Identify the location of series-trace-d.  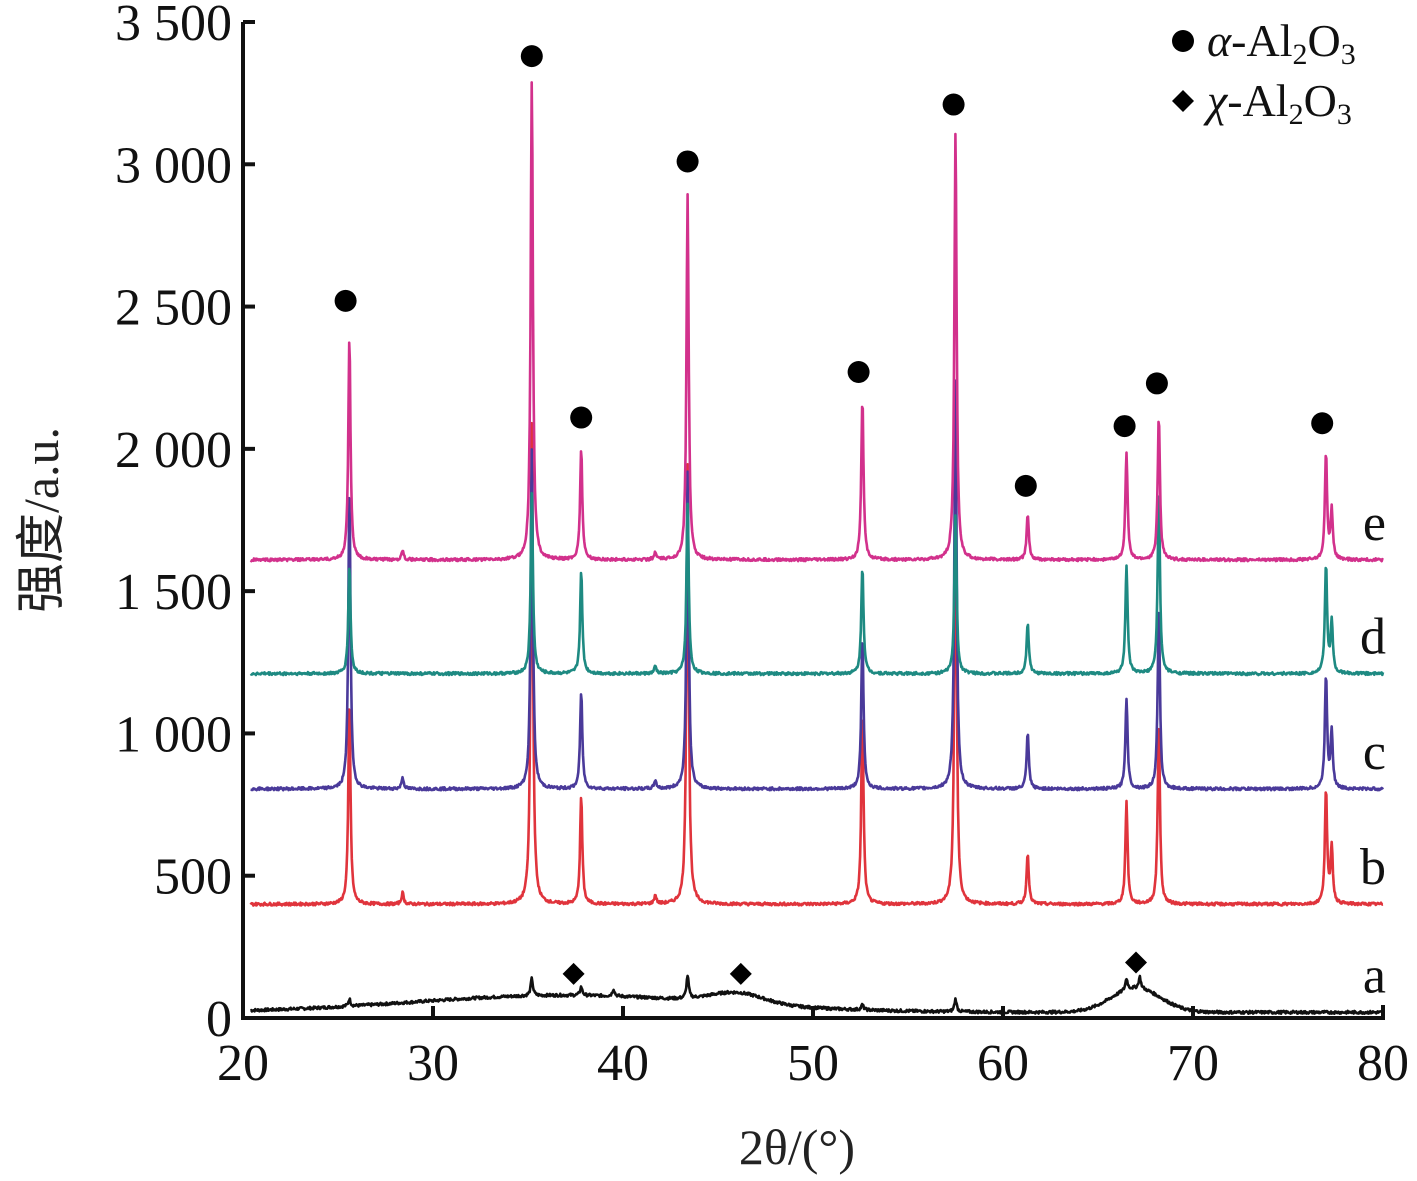
(817, 584).